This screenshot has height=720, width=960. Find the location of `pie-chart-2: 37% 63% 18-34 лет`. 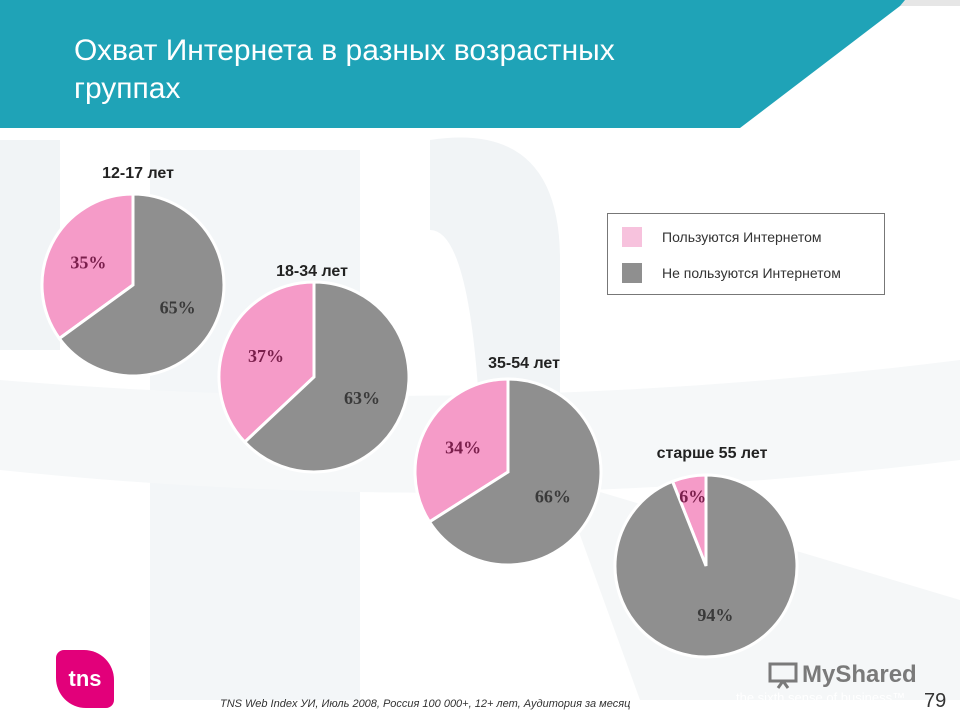

pie-chart-2: 37% 63% 18-34 лет is located at coordinates (314, 368).